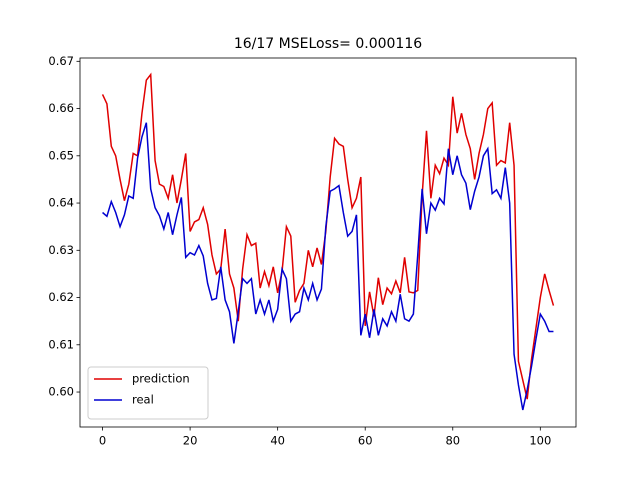 The image size is (640, 480). What do you see at coordinates (190, 441) in the screenshot?
I see `x-tick-label: 20` at bounding box center [190, 441].